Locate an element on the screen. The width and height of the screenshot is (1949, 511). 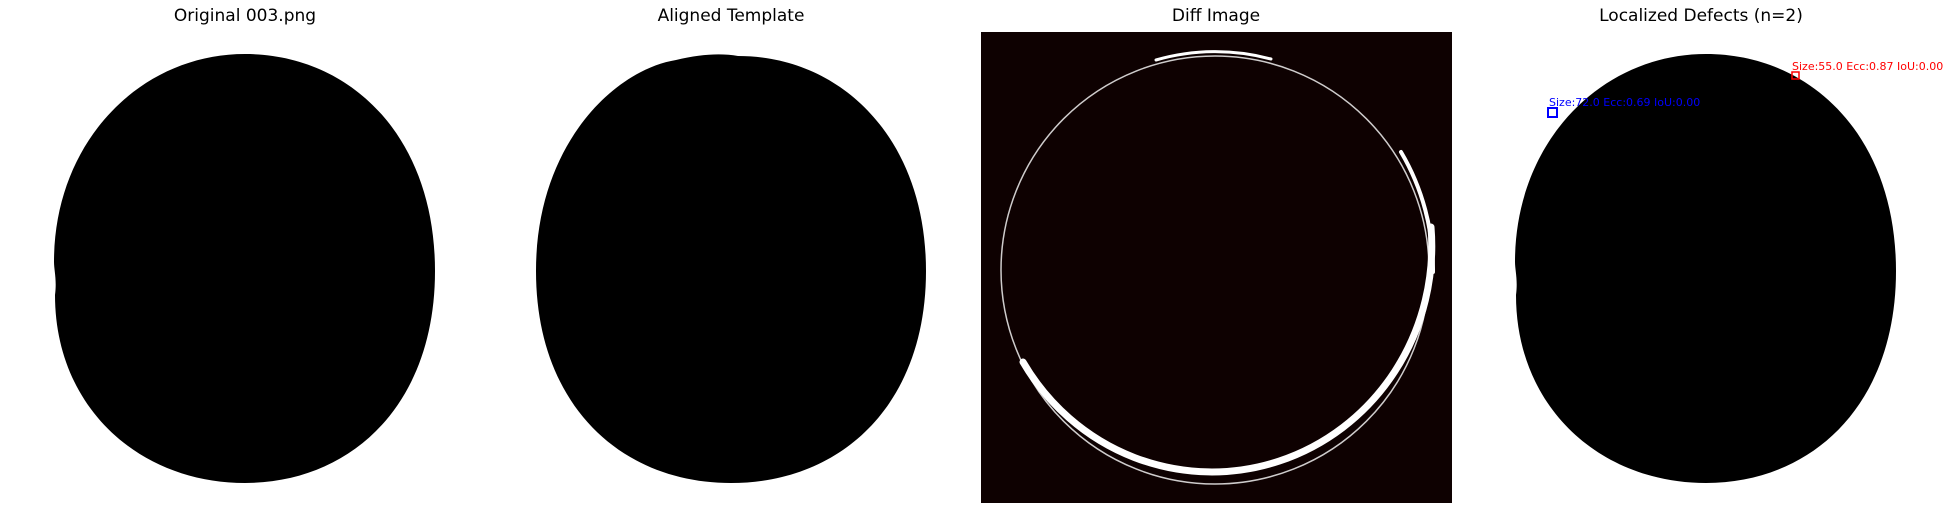
defect-box-blue is located at coordinates (1552, 112).